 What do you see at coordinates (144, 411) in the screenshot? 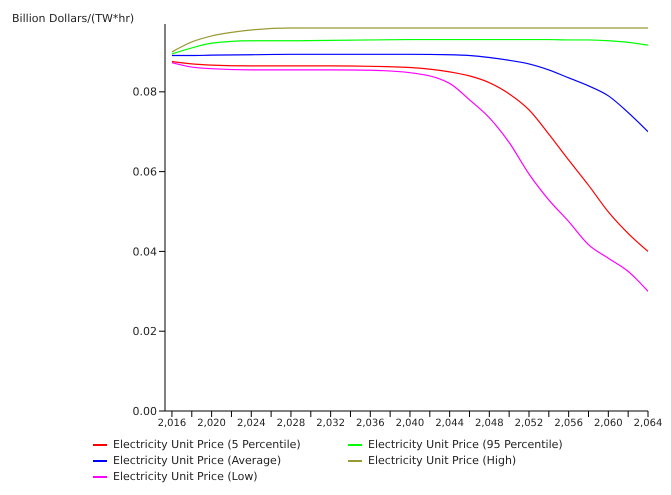
I see `y-tick-label: 0.00` at bounding box center [144, 411].